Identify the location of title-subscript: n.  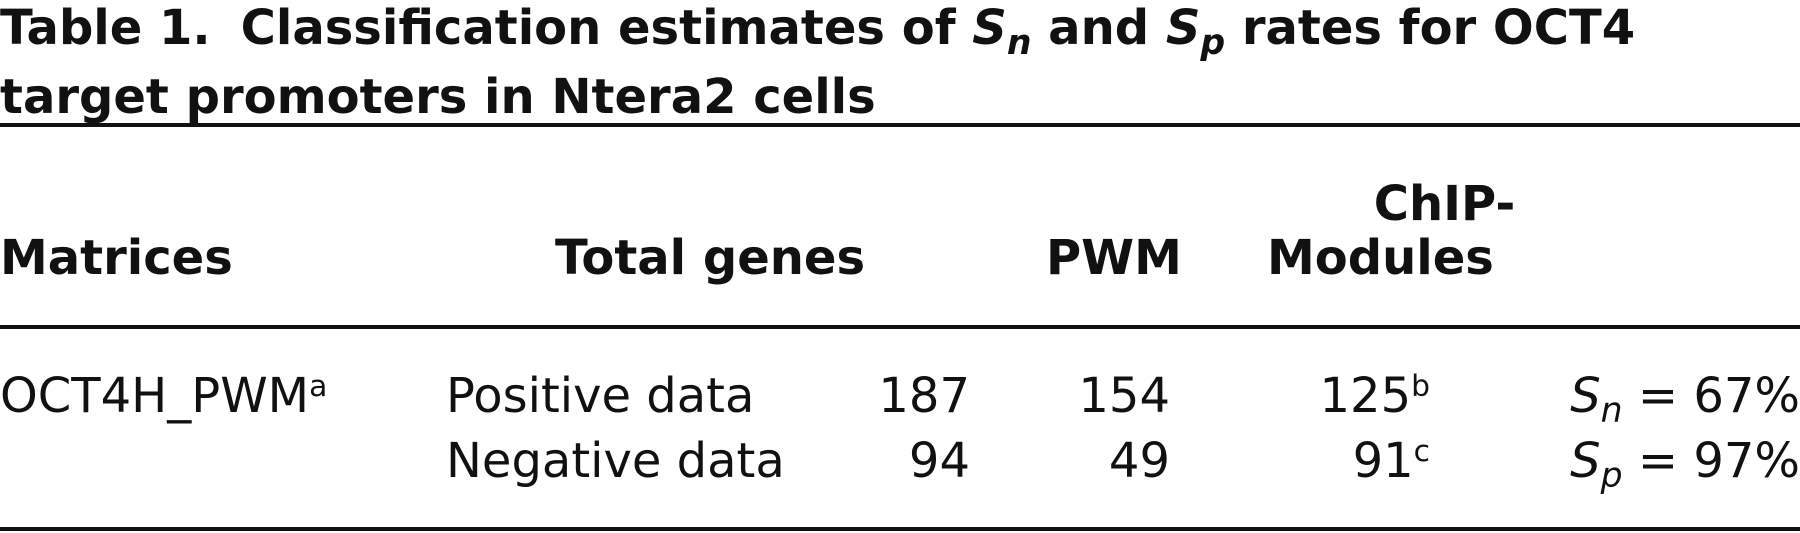
(1019, 43).